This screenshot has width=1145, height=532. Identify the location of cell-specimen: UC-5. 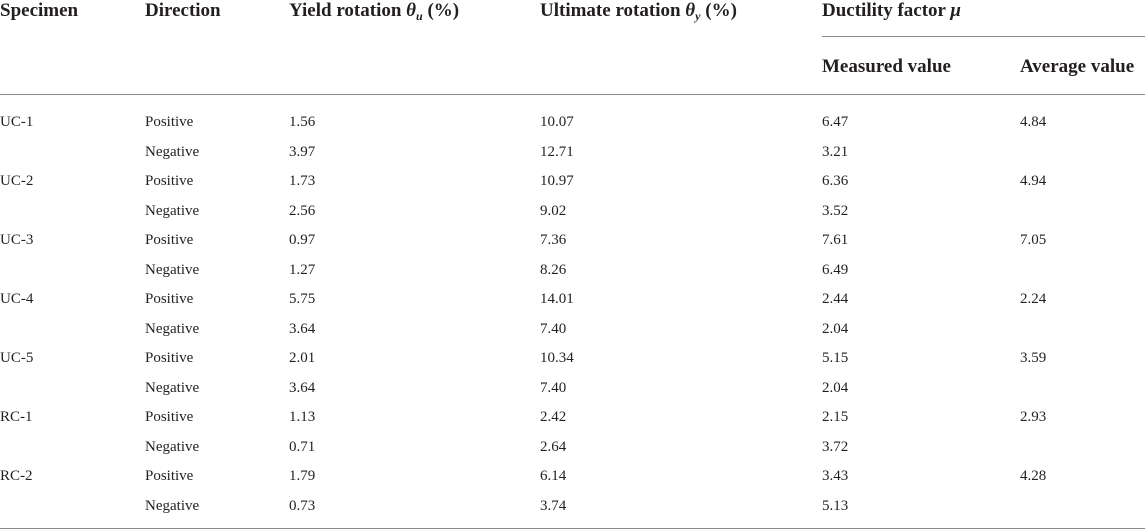
(17, 358).